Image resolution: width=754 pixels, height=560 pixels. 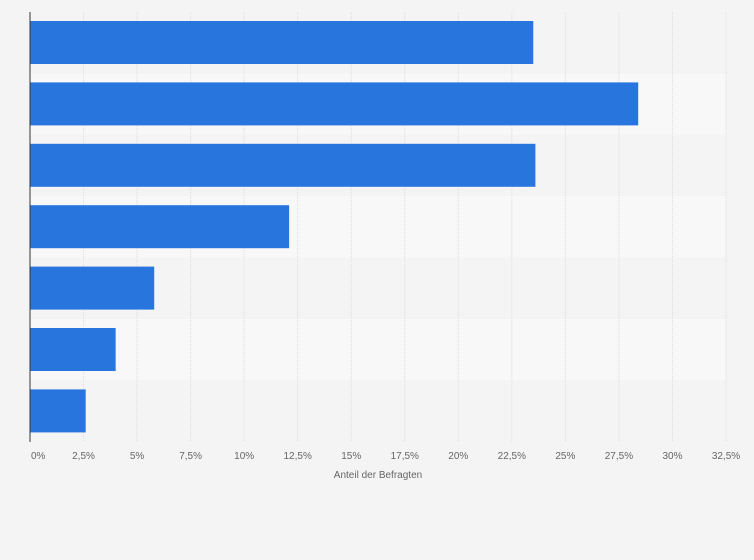 I want to click on x-tick-label: 17,5%, so click(x=405, y=456).